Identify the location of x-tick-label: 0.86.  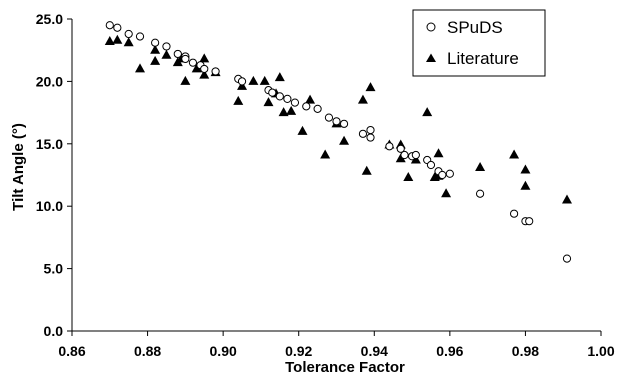
(71, 351).